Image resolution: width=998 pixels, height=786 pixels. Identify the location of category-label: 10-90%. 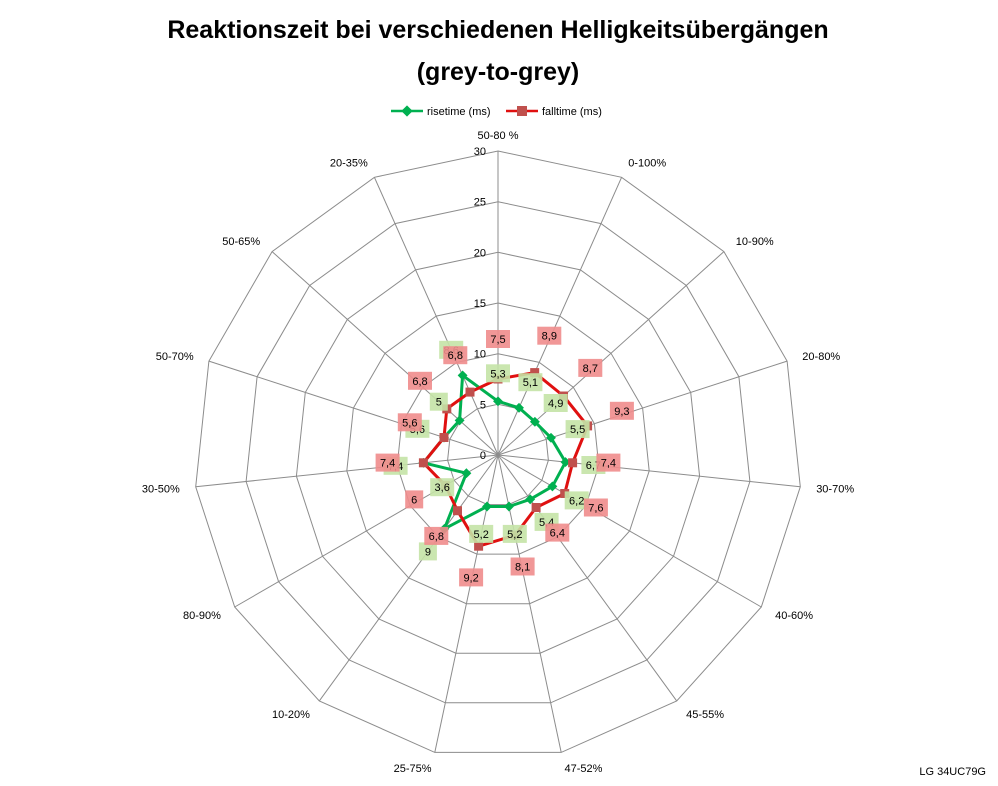
(755, 242).